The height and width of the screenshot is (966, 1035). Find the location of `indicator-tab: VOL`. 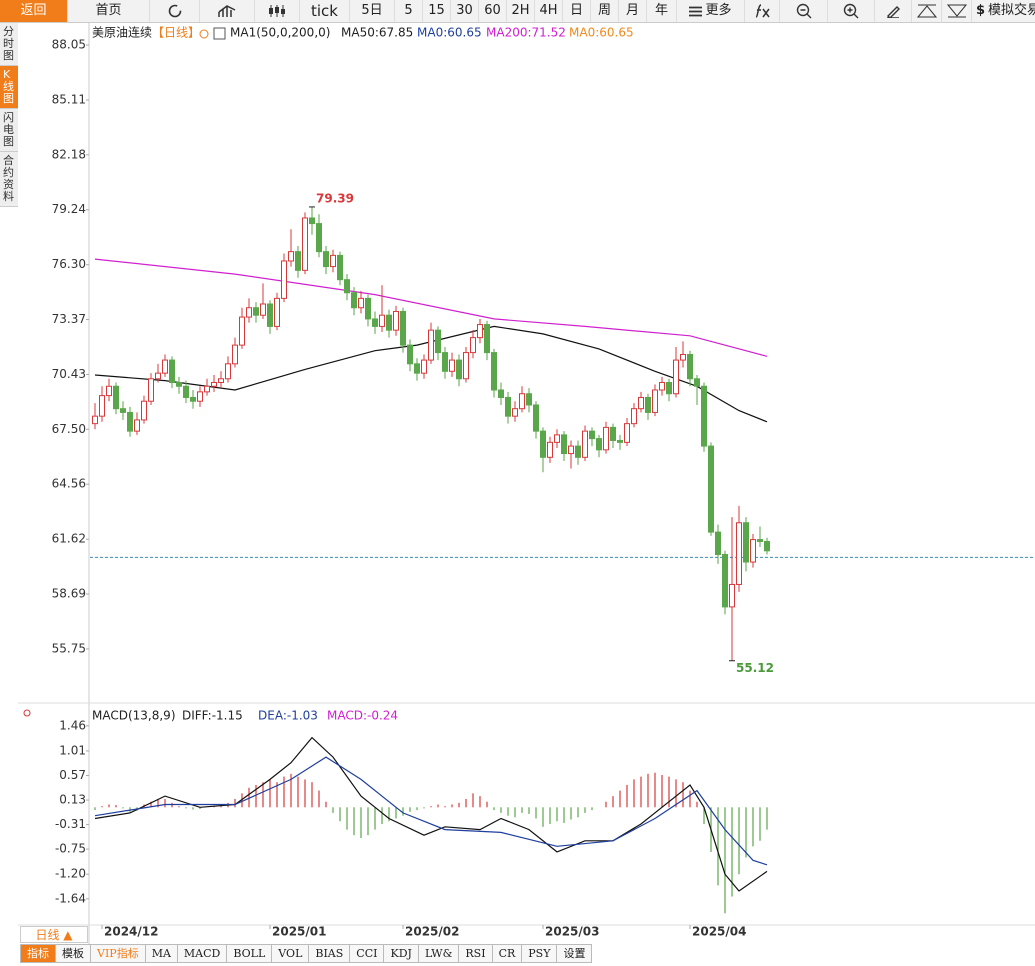

indicator-tab: VOL is located at coordinates (291, 953).